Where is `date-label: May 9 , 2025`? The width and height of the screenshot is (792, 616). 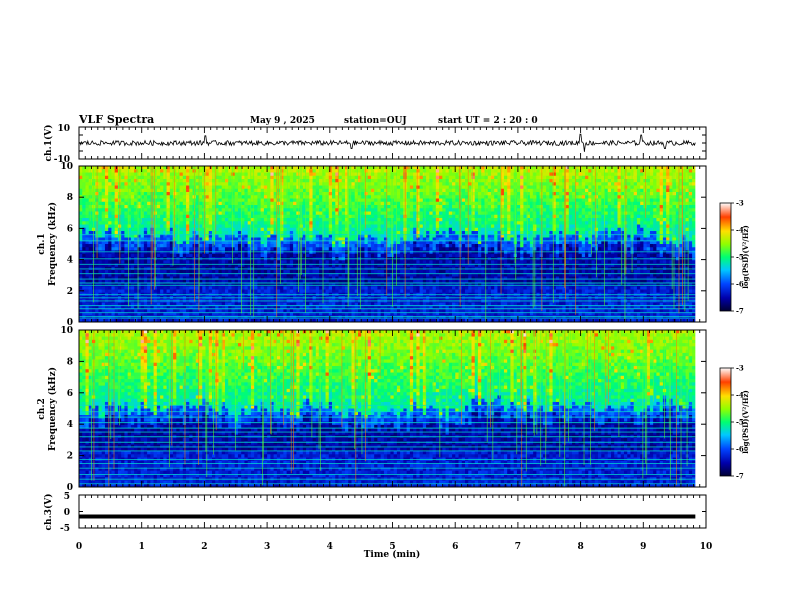
date-label: May 9 , 2025 is located at coordinates (282, 121).